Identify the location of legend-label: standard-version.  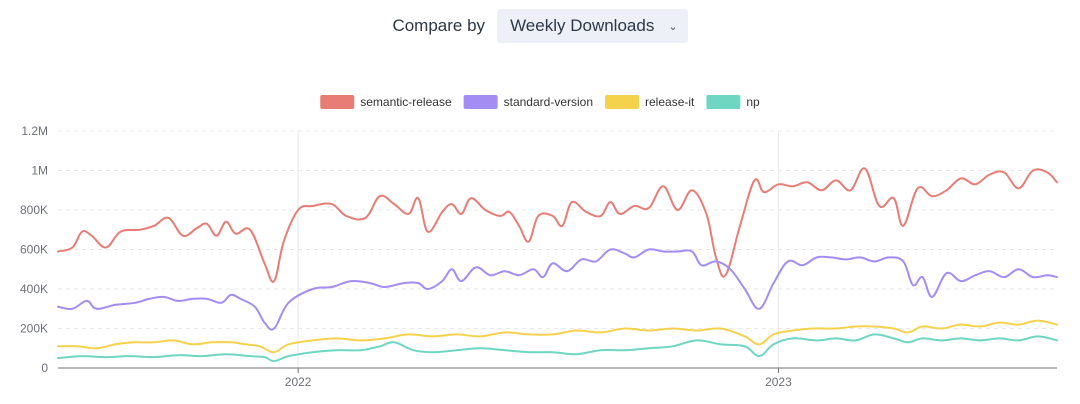
(548, 102).